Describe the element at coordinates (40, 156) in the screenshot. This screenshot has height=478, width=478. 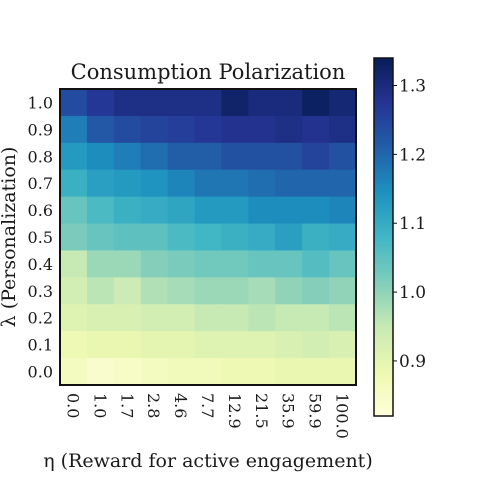
I see `y-tick-label: 0.8` at that location.